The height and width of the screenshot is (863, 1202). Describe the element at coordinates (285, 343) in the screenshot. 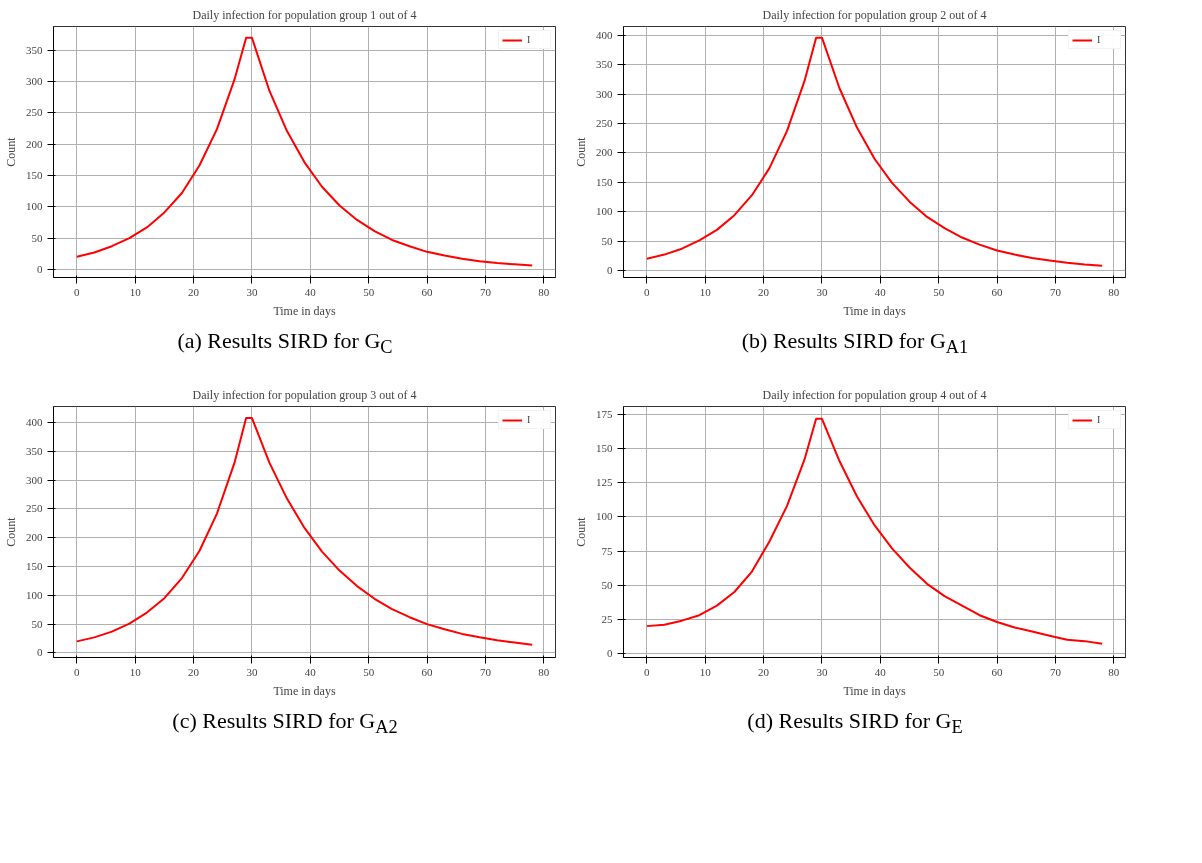

I see `text: (a) Results SIRD for G$_{C}$` at that location.